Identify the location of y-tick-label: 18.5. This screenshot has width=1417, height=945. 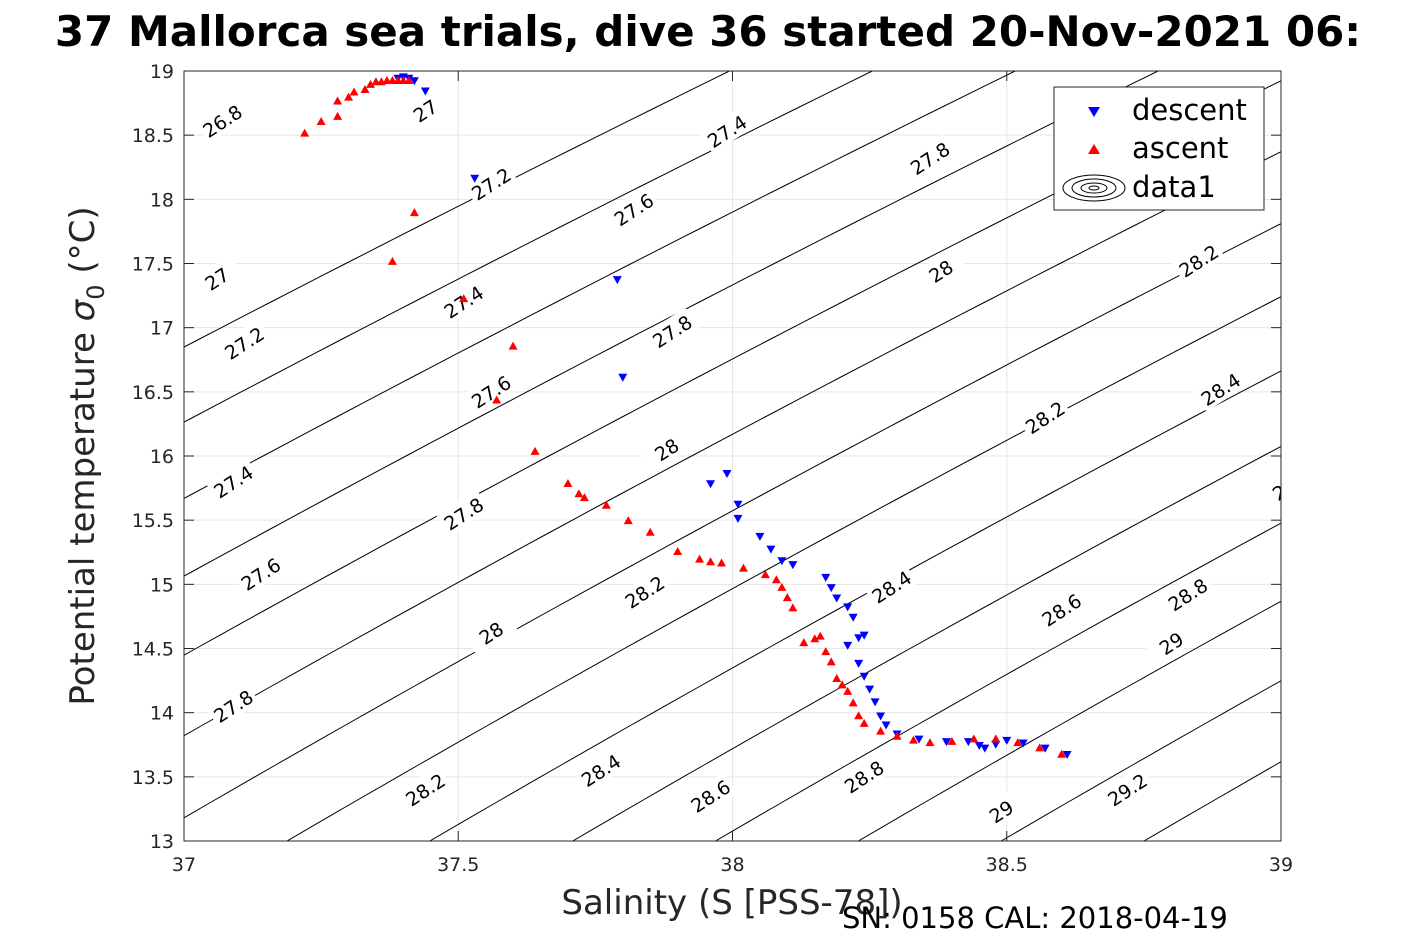
(153, 136).